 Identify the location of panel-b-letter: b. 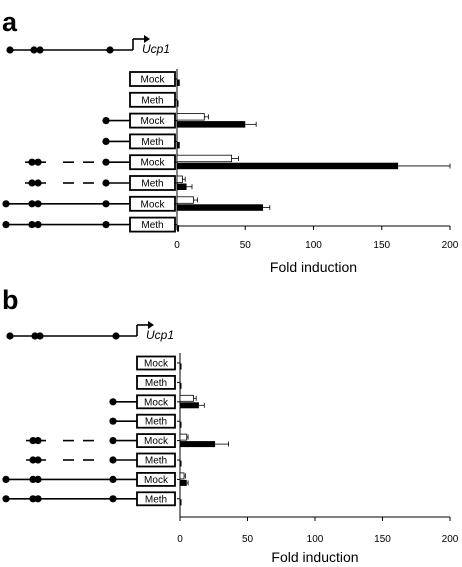
(10, 300).